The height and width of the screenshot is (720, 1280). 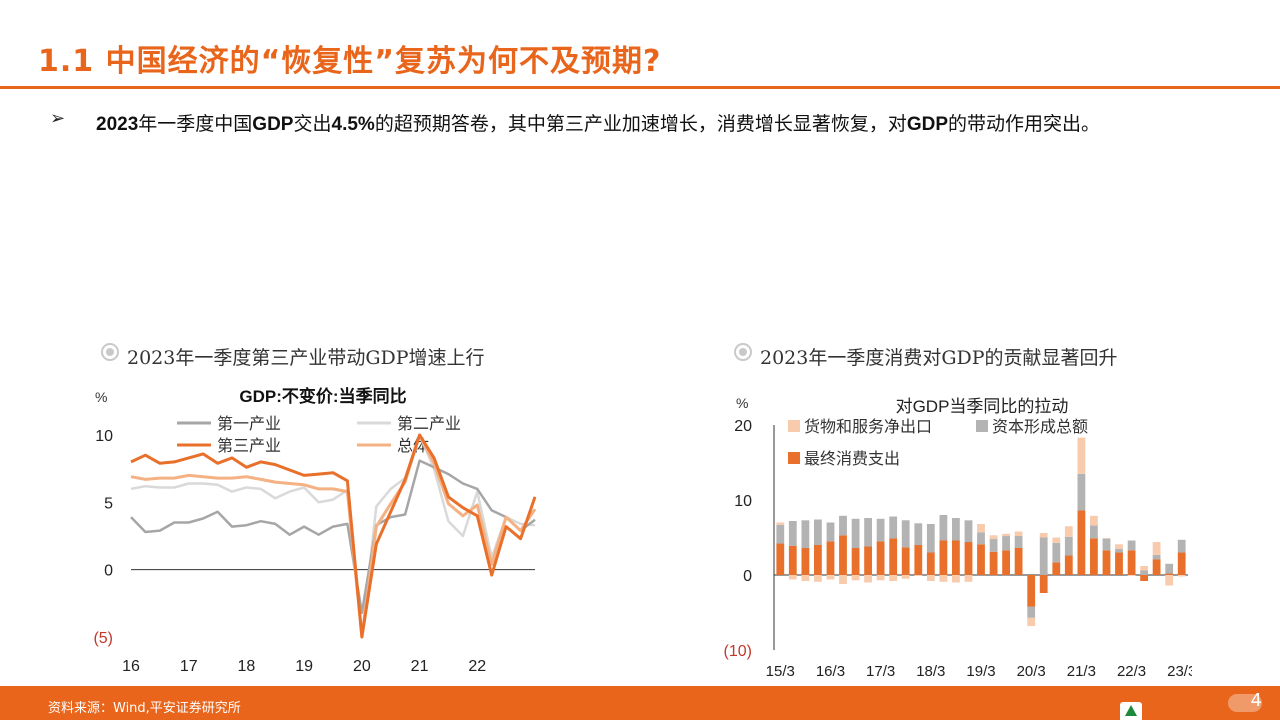 I want to click on legend-label: 第三产业, so click(x=249, y=446).